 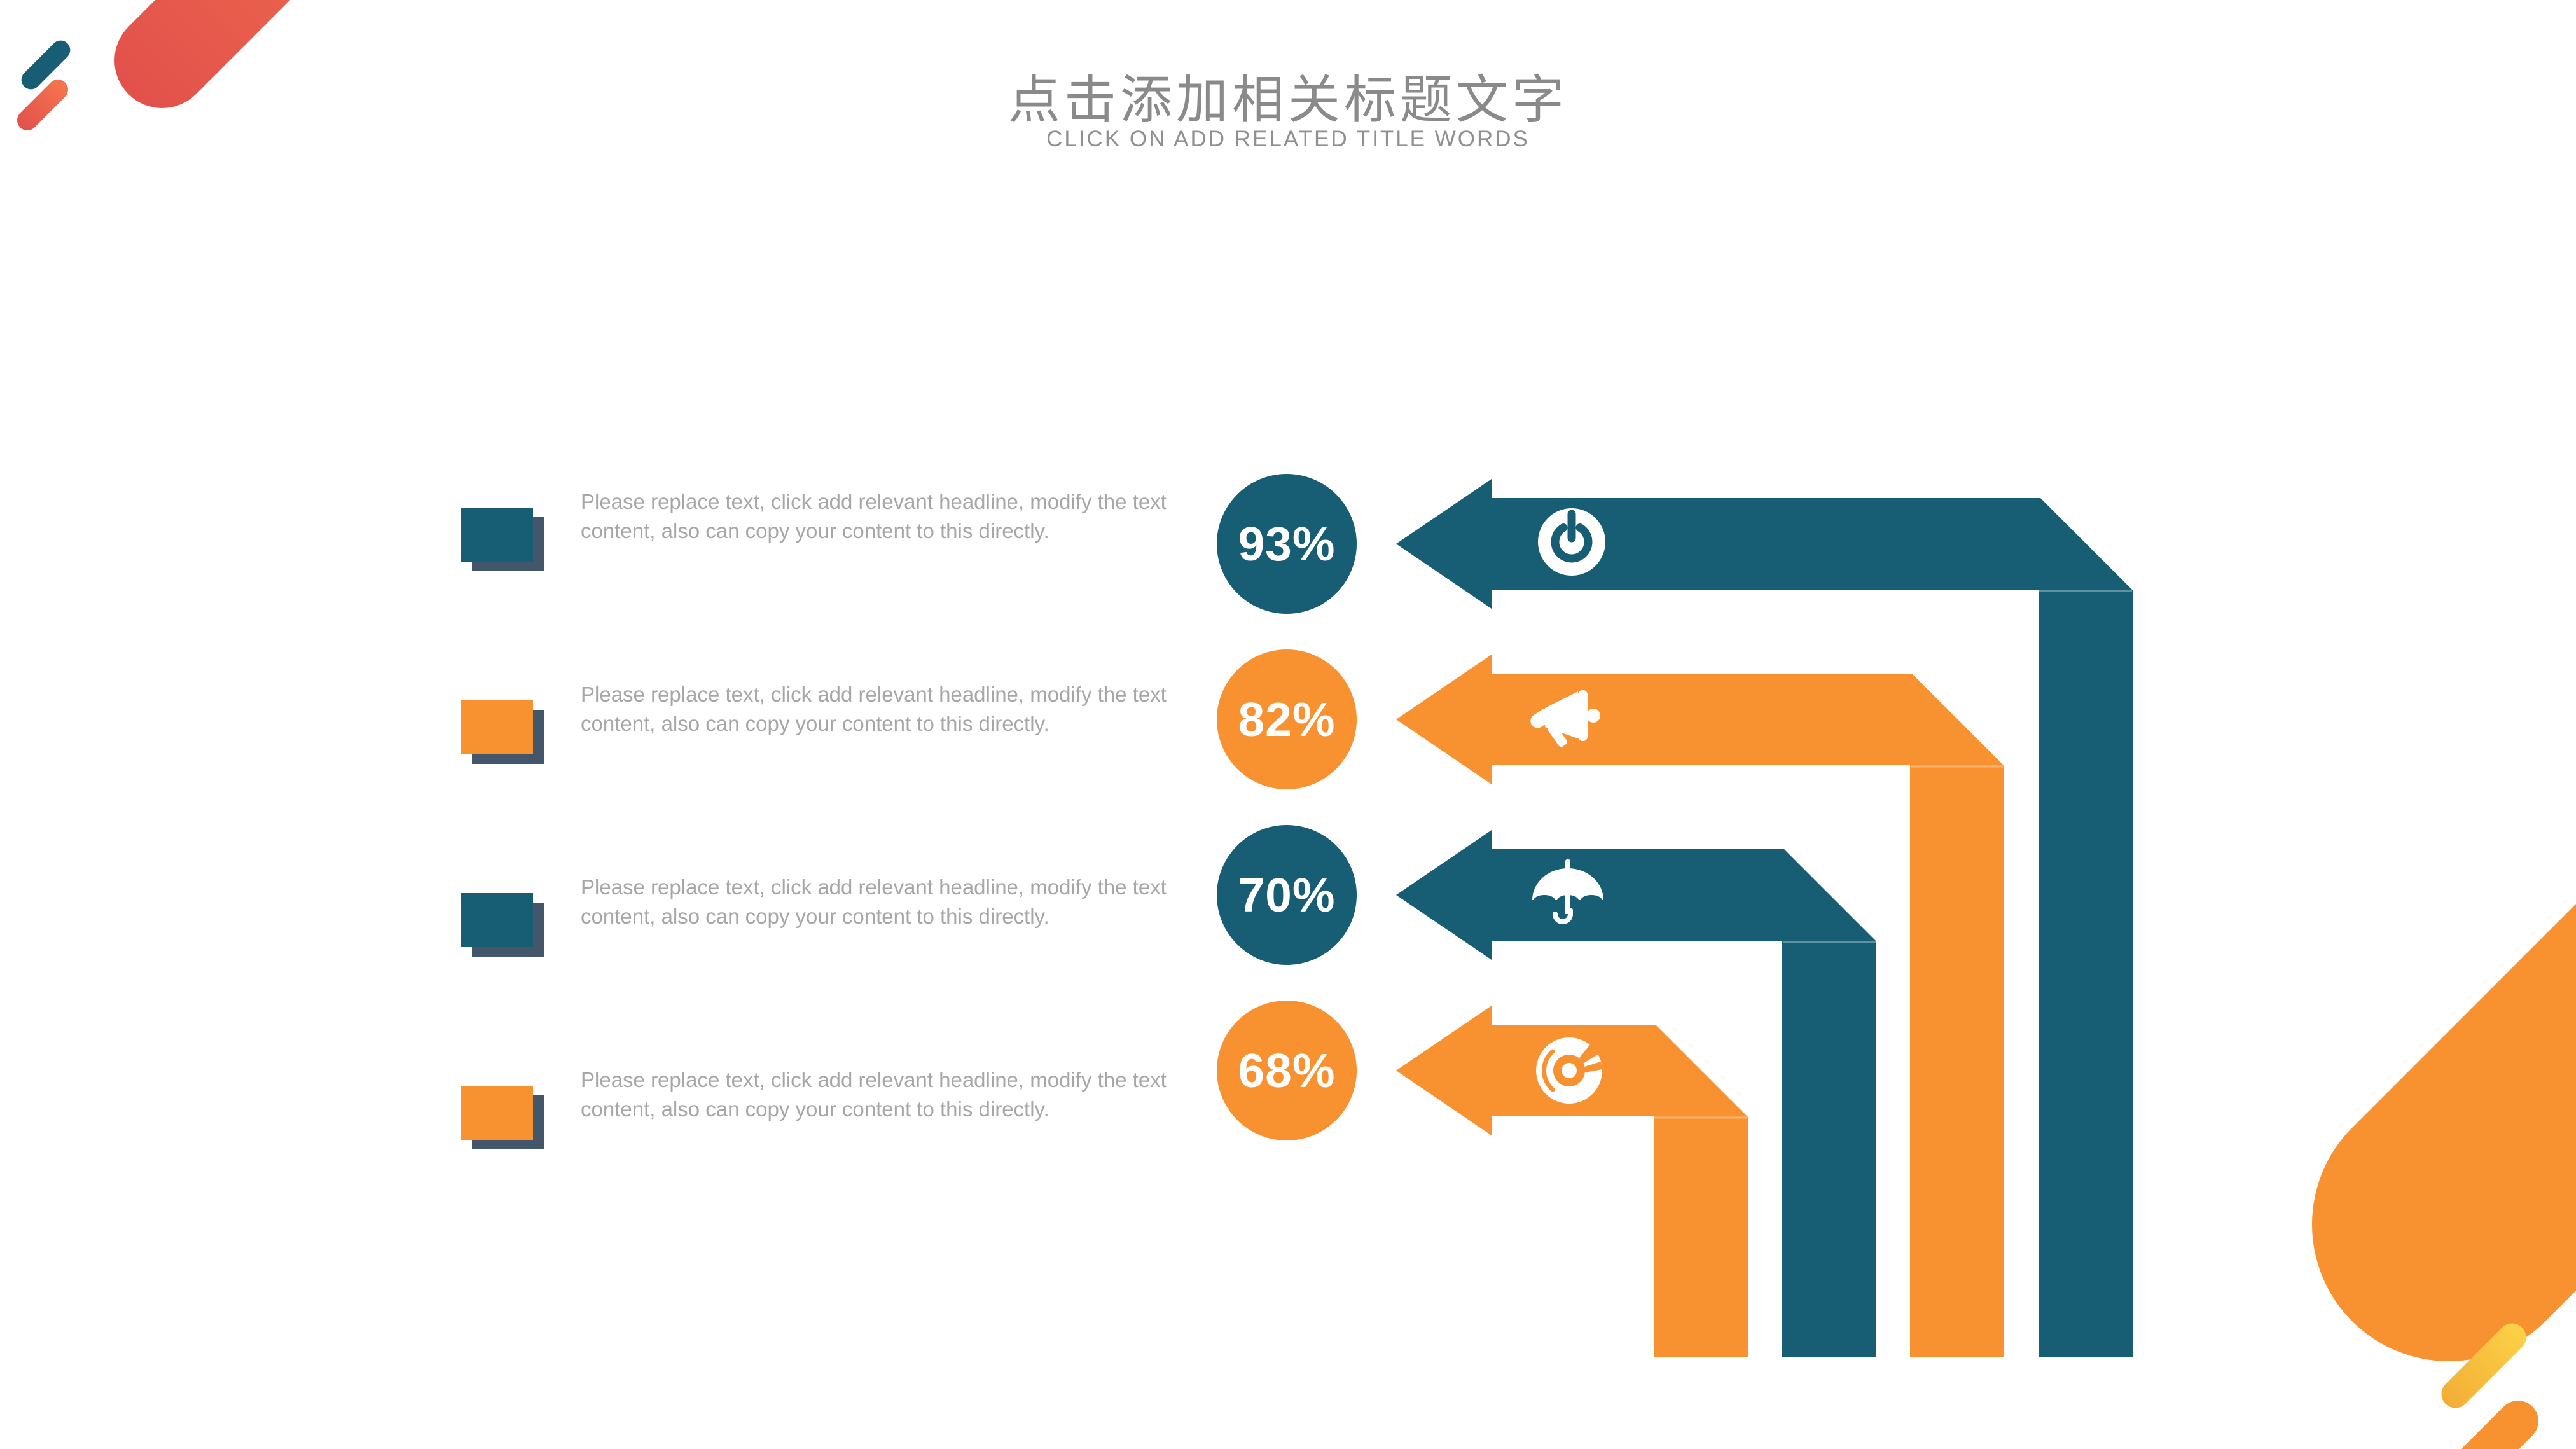 I want to click on teal-capsule-shape, so click(x=46, y=65).